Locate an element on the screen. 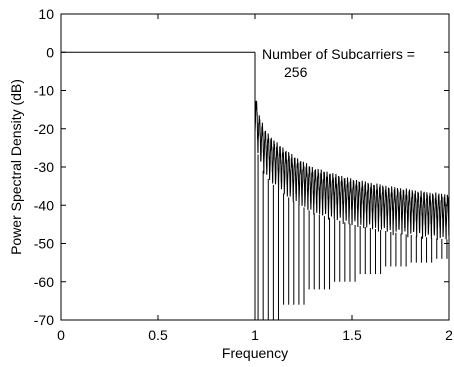 Image resolution: width=454 pixels, height=367 pixels. y-axis-label: Power Spectral Density (dB) is located at coordinates (16, 167).